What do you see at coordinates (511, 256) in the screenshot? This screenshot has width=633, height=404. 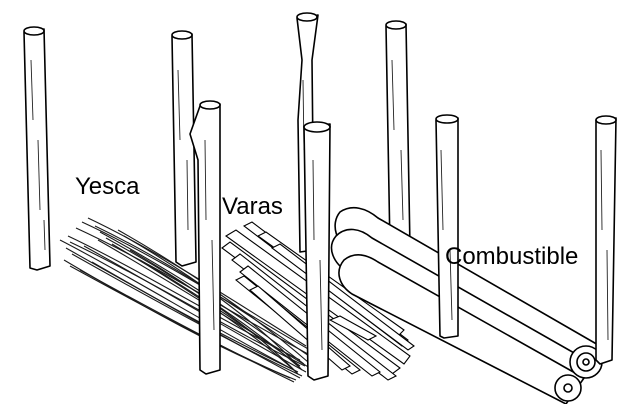 I see `label-fuel: Combustible` at bounding box center [511, 256].